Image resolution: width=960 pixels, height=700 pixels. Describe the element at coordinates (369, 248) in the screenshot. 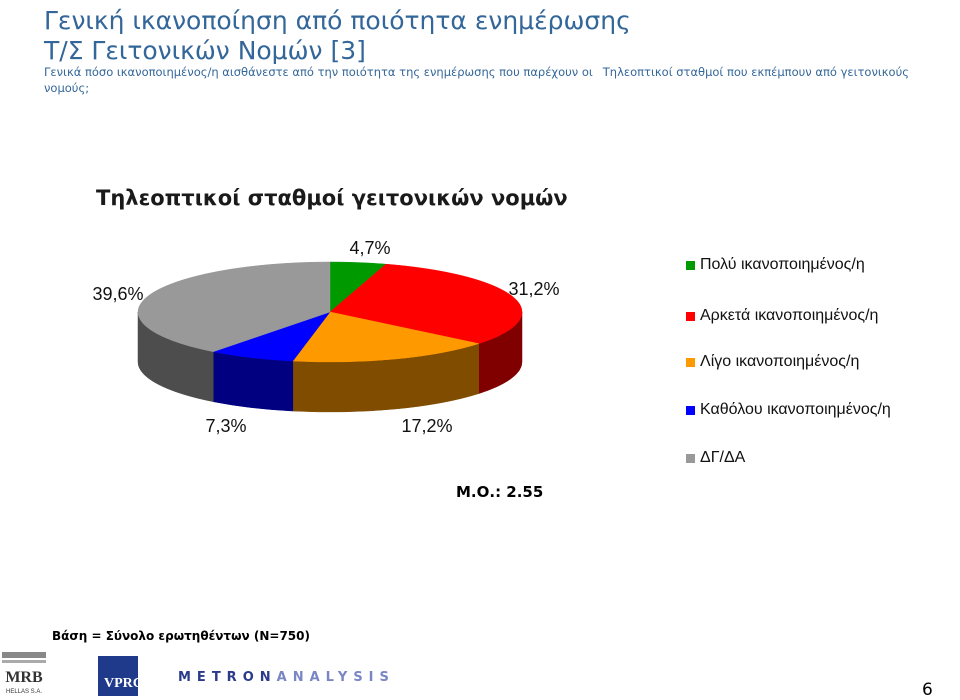

I see `pie-label-0: 4,7%` at that location.